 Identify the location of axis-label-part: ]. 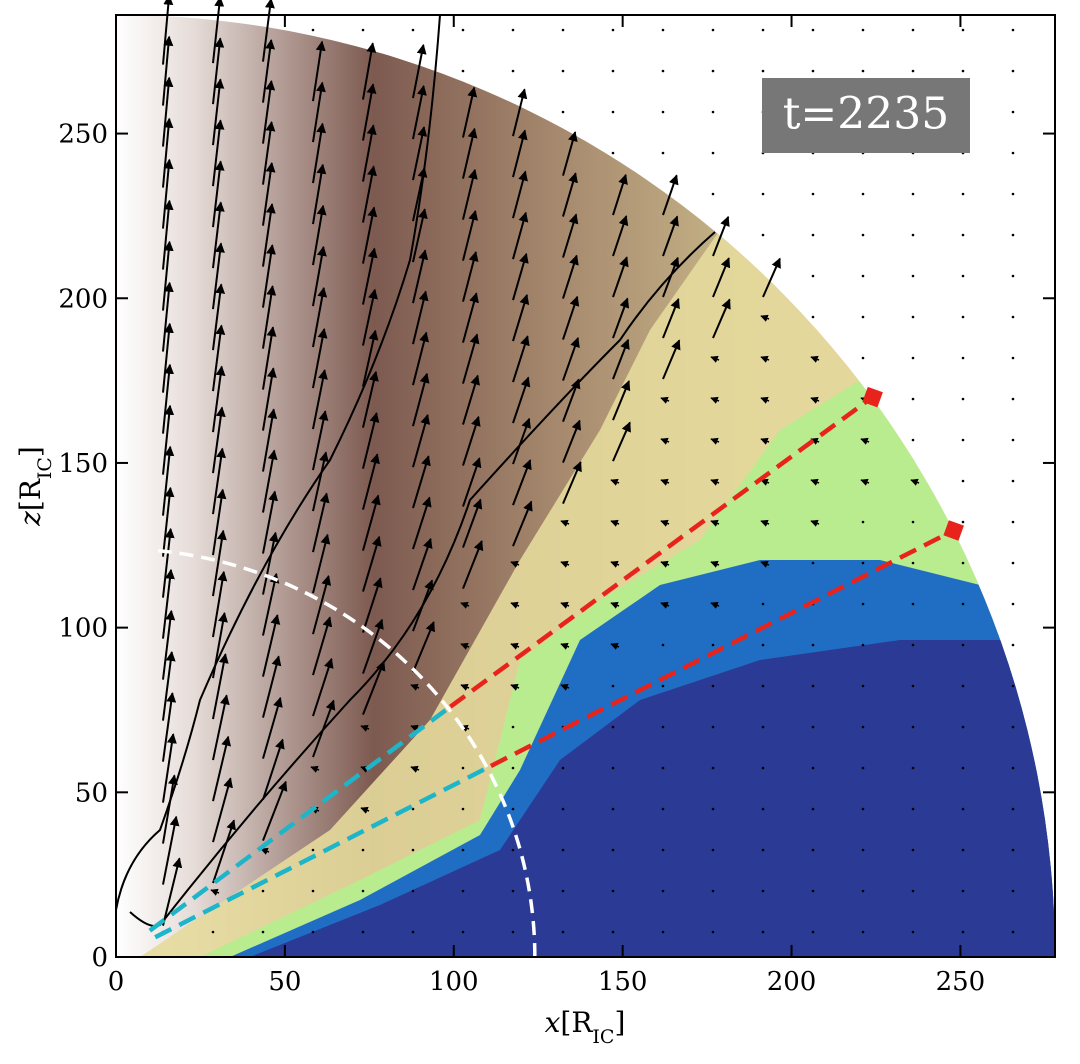
(619, 1022).